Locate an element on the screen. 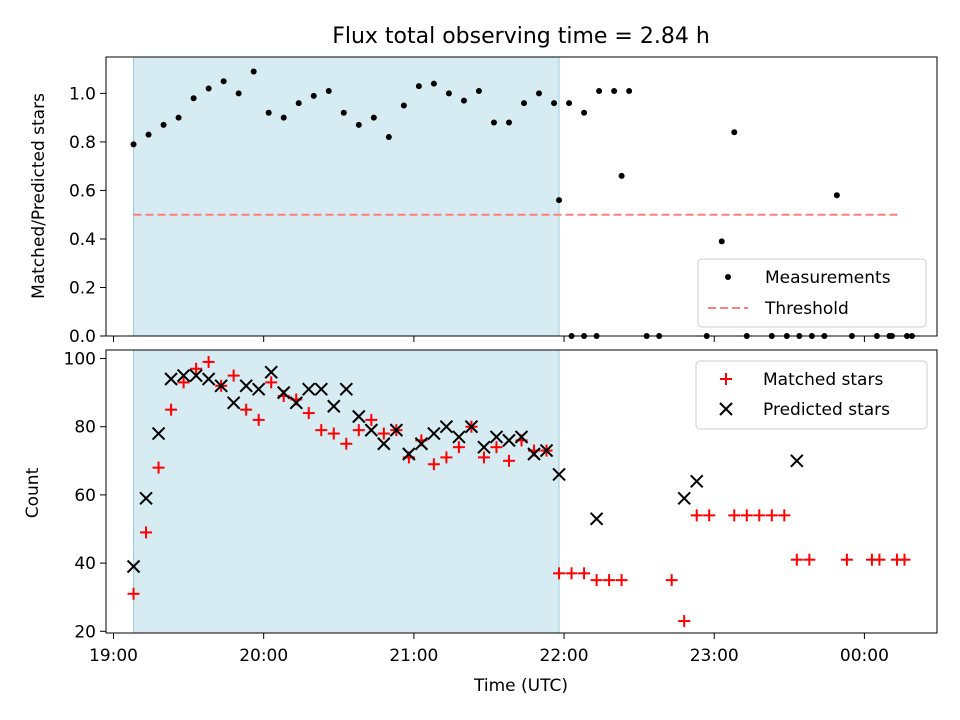  x-tick-label: 20:00 is located at coordinates (263, 656).